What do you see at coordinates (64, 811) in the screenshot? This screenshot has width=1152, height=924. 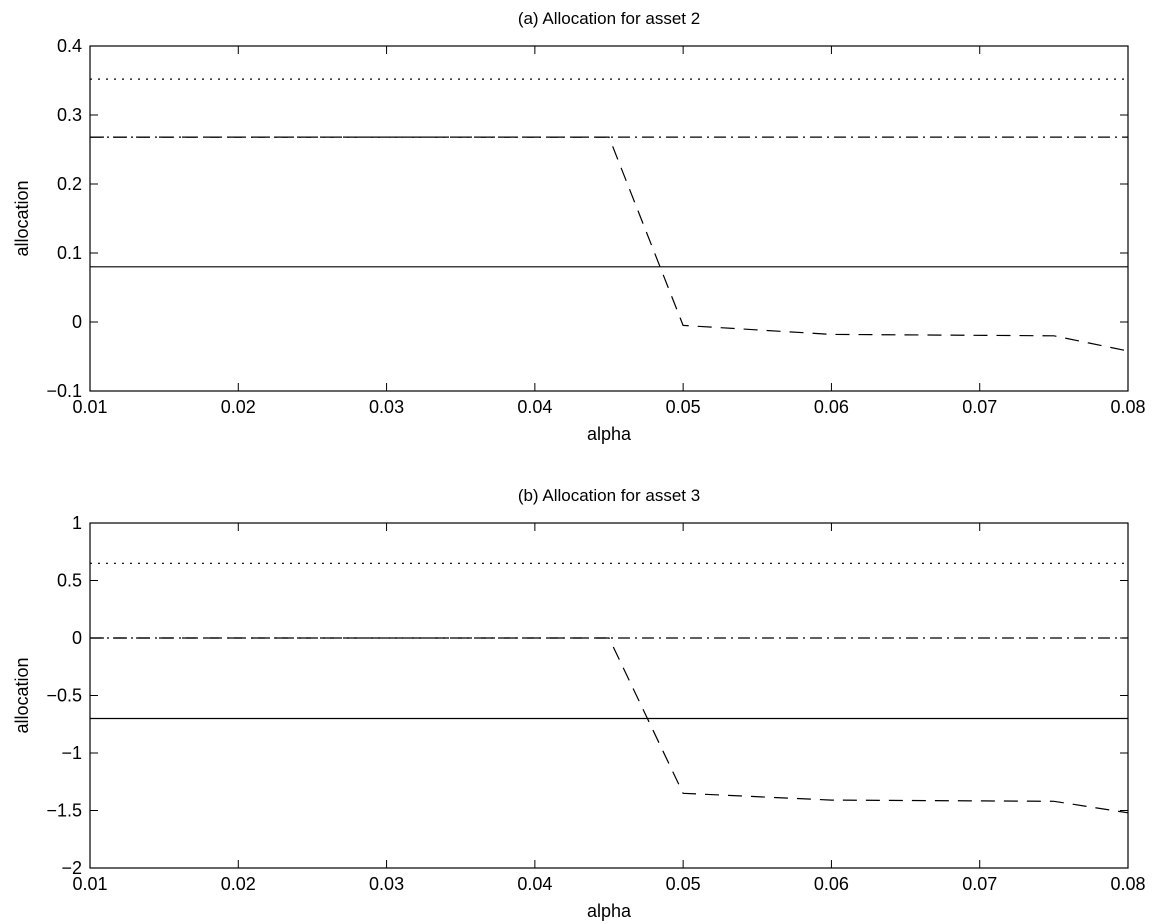 I see `y-tick-label: −1.5` at bounding box center [64, 811].